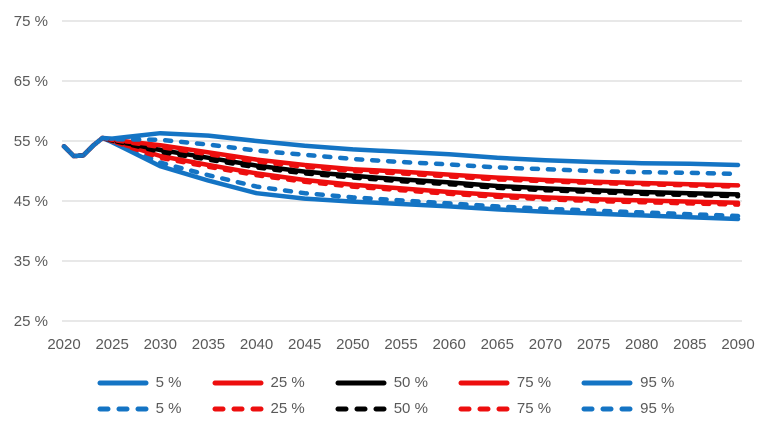  Describe the element at coordinates (385, 395) in the screenshot. I see `chart-legend: 5 % 25 % 50 % 75 % 95 % 5 % 25 % 50 % 75 % 95 %` at that location.